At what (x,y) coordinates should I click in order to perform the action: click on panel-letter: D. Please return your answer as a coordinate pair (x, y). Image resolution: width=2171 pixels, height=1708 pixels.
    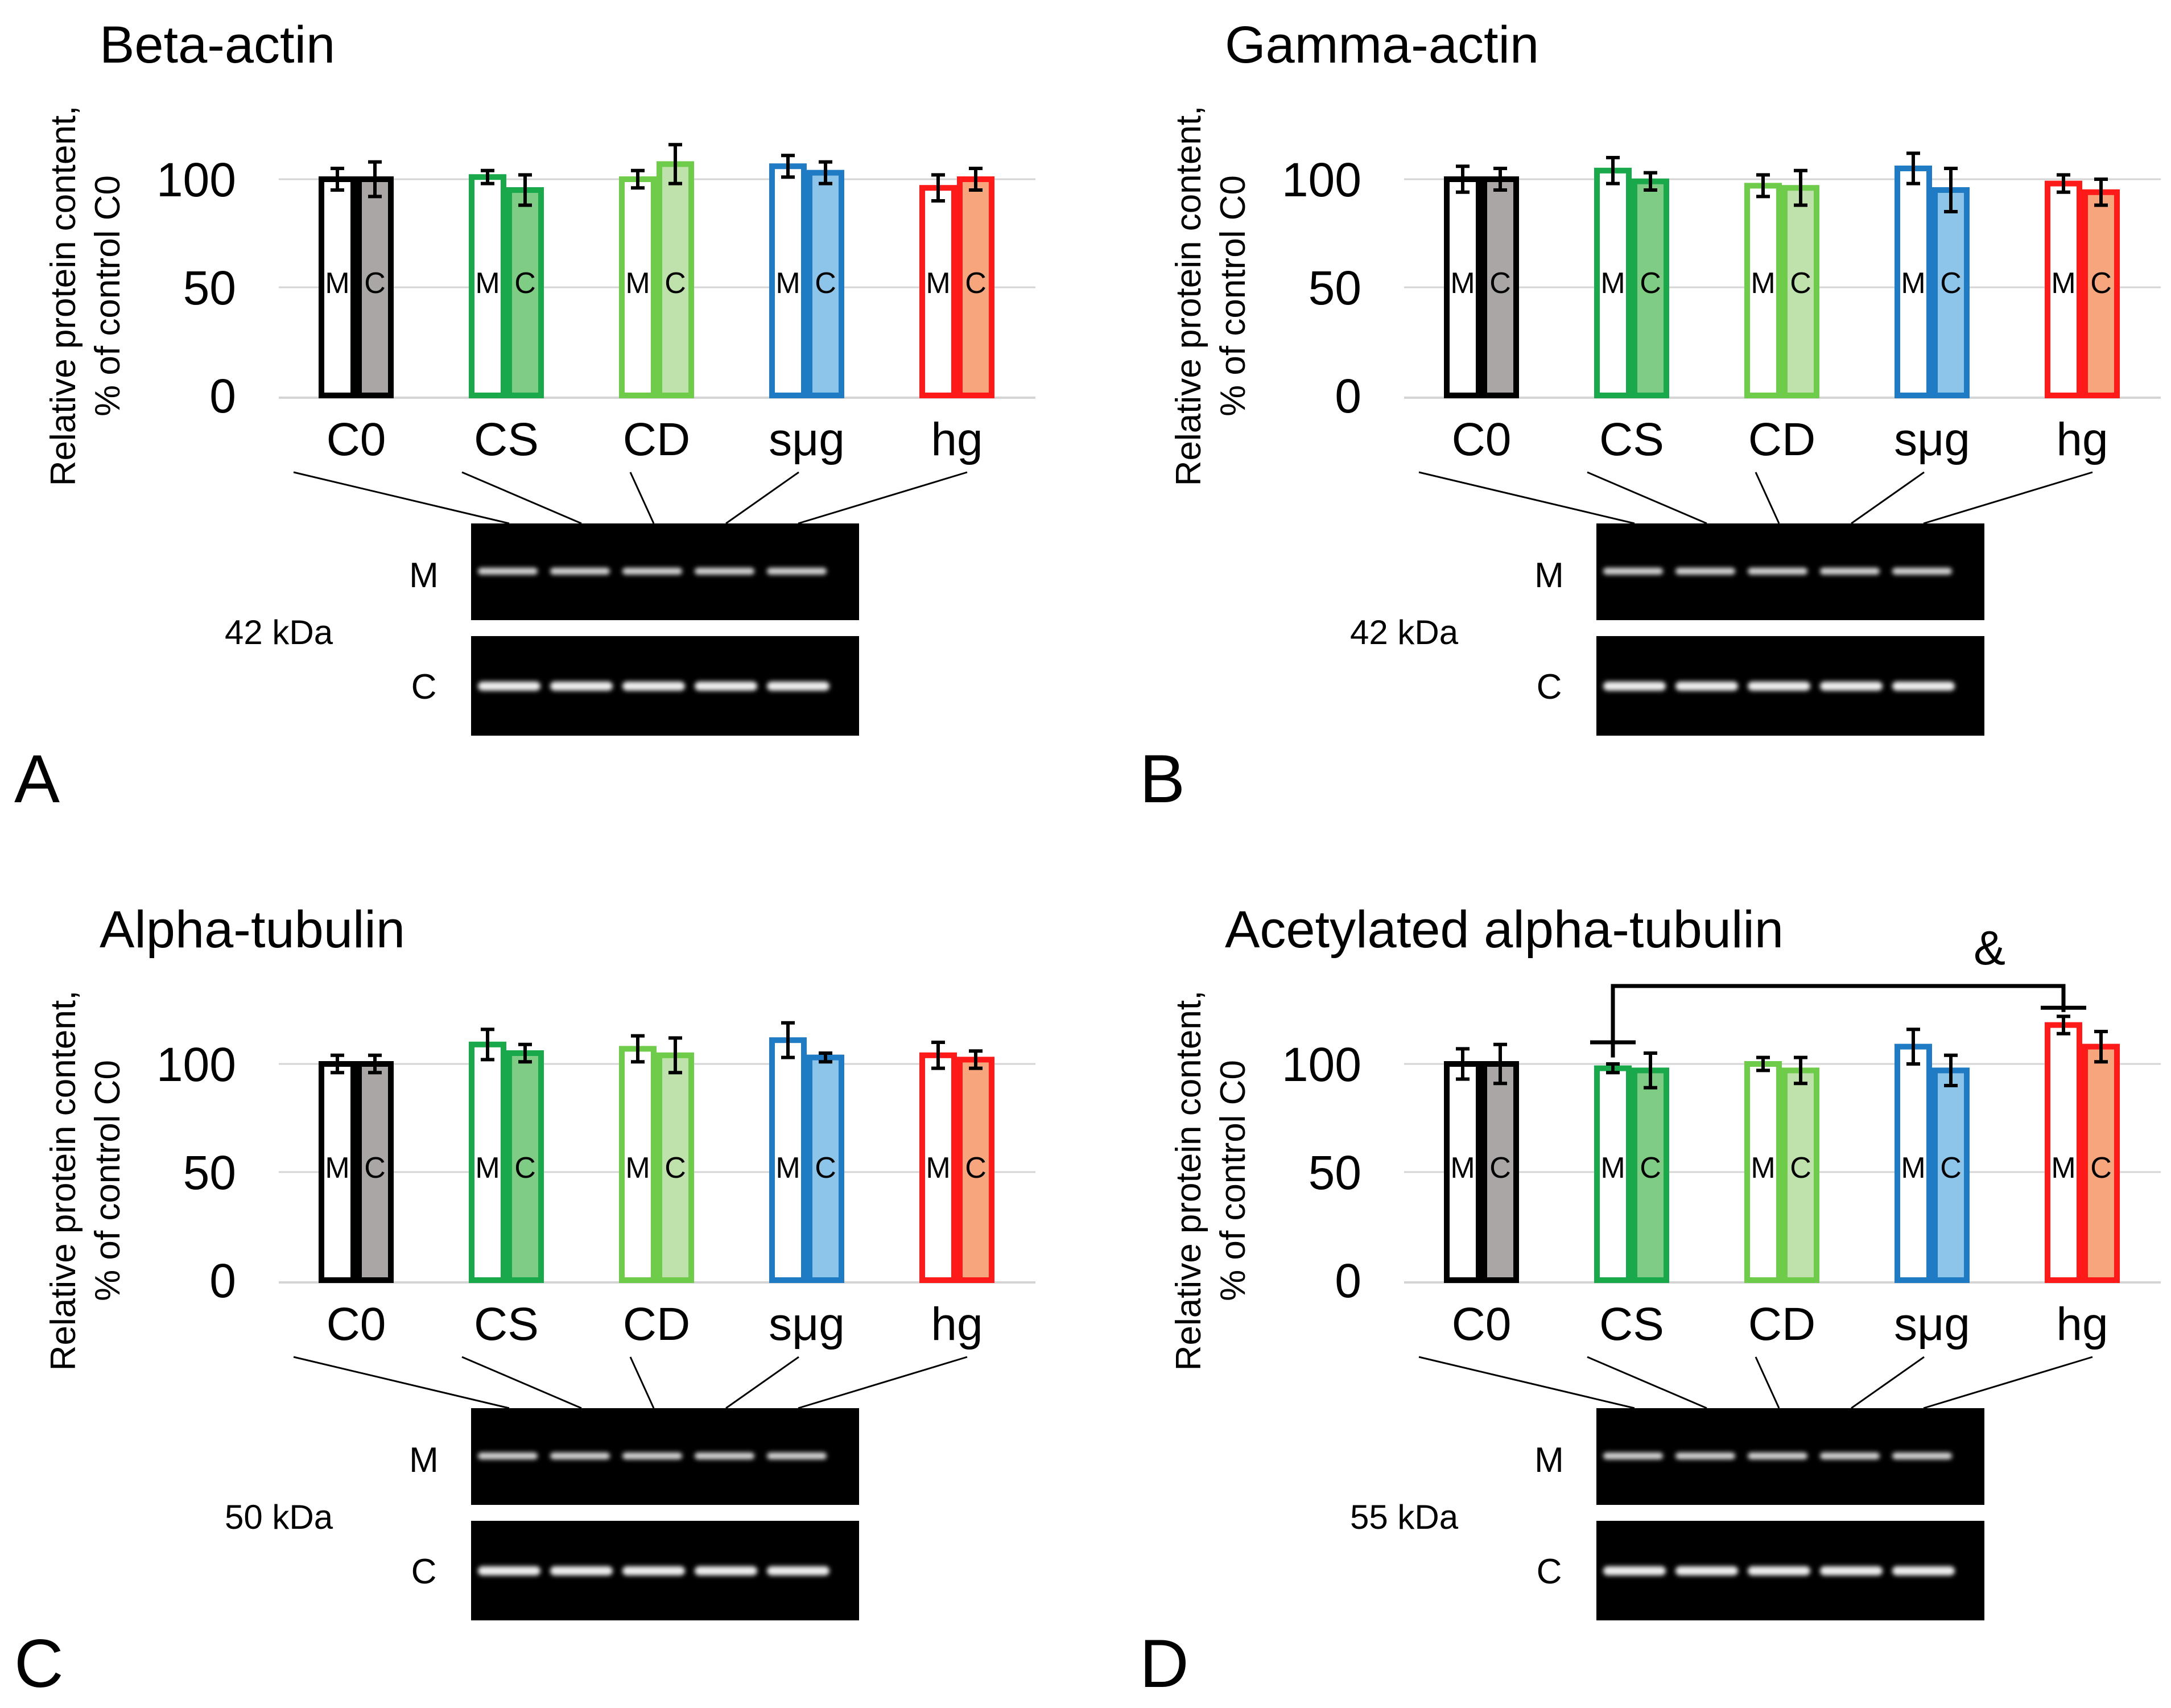
    Looking at the image, I should click on (1164, 1664).